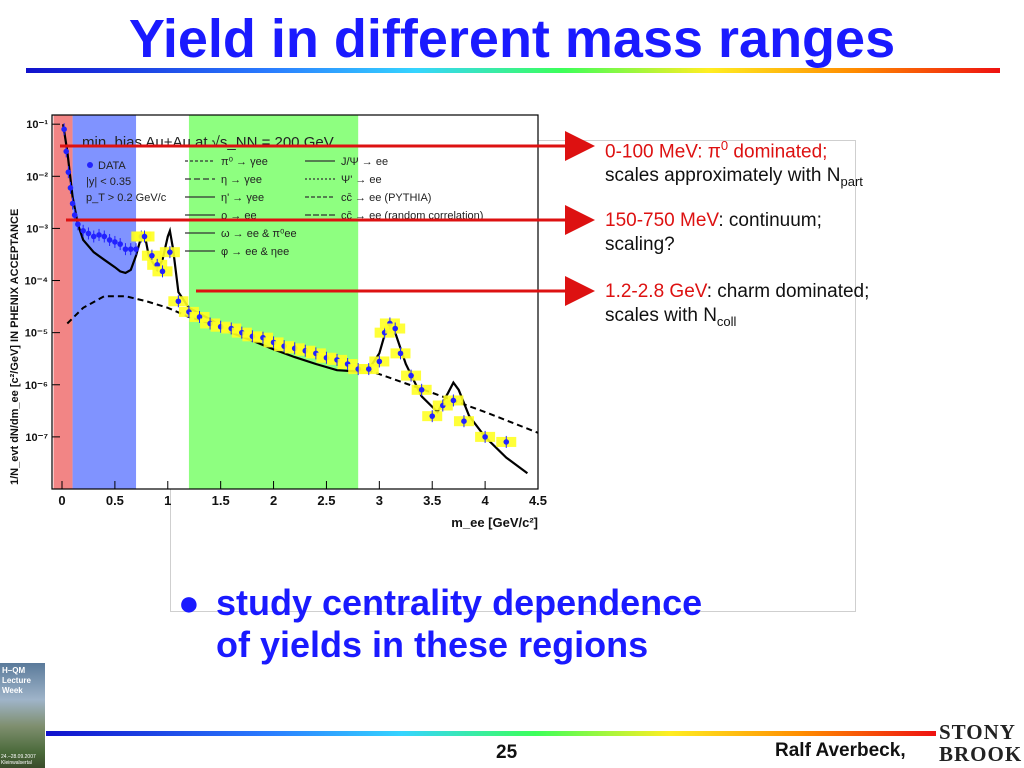 The width and height of the screenshot is (1024, 768). What do you see at coordinates (656, 291) in the screenshot?
I see `annotation-range: 1.2-2.8 GeV` at bounding box center [656, 291].